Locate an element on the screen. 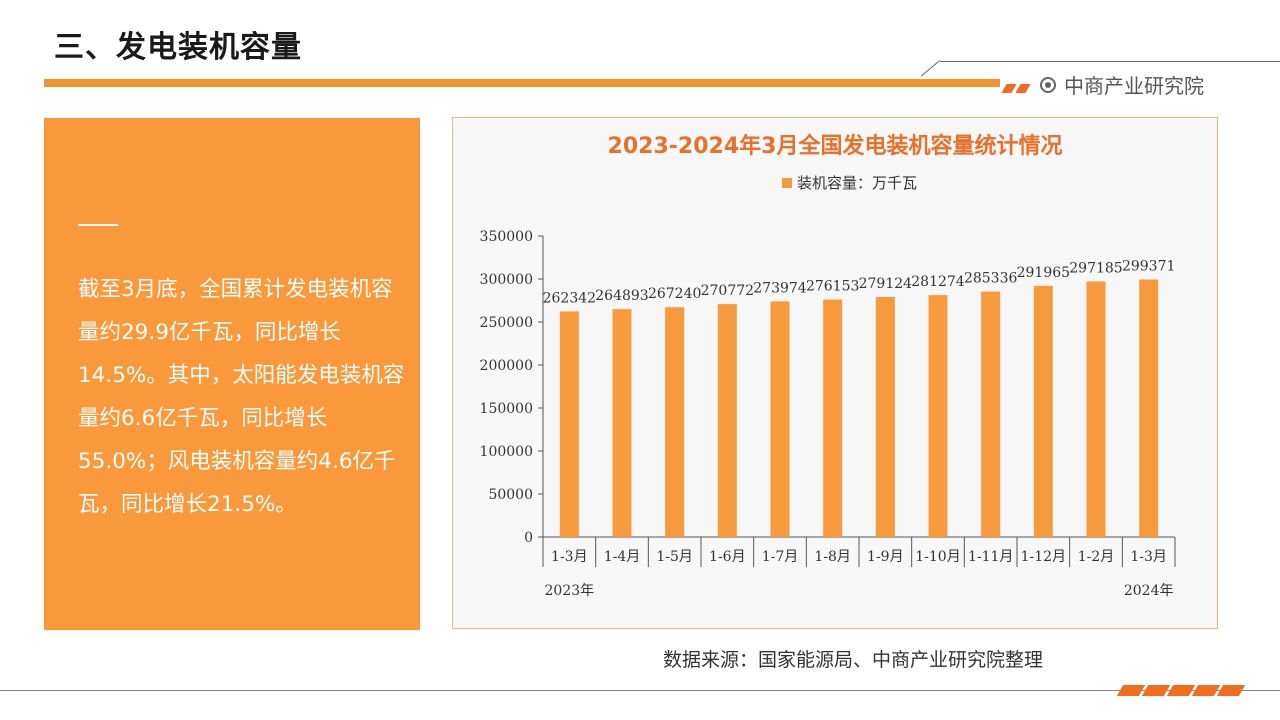 The height and width of the screenshot is (720, 1280). x-tick-label: 1-9月 is located at coordinates (885, 557).